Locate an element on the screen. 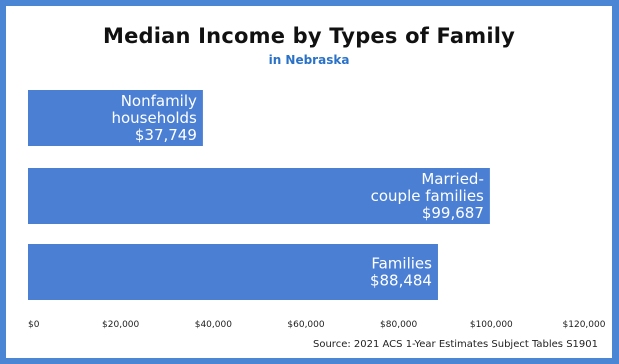 The height and width of the screenshot is (364, 619). bar-married-couple-families is located at coordinates (259, 196).